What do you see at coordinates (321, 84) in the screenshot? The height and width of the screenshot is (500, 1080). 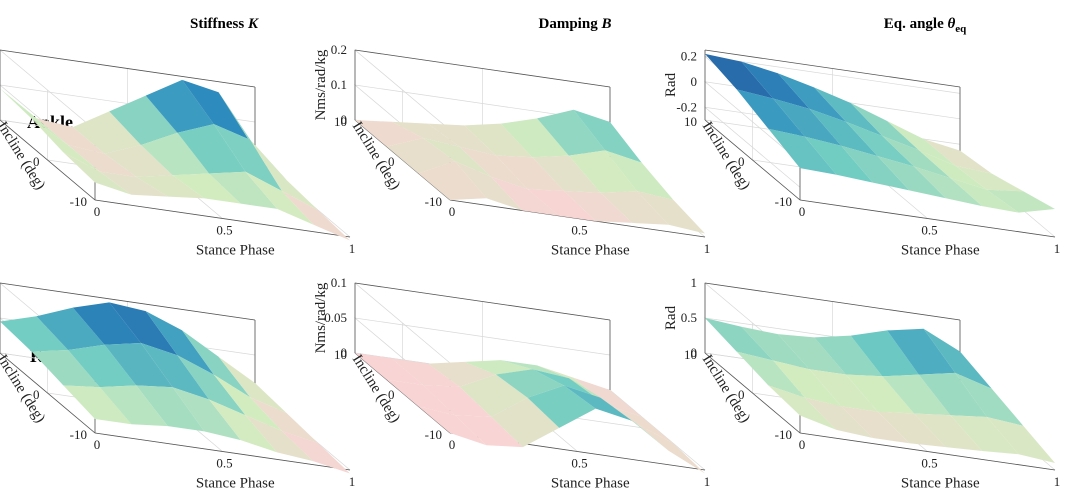 I see `z-axis-label: Nms/rad/kg` at bounding box center [321, 84].